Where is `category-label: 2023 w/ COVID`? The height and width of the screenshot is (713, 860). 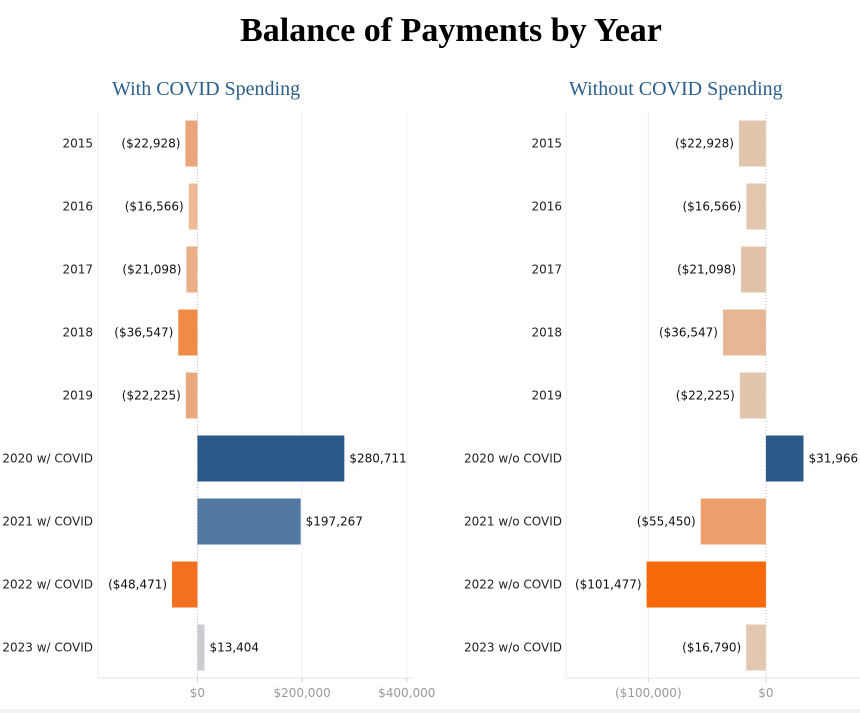 category-label: 2023 w/ COVID is located at coordinates (47, 648).